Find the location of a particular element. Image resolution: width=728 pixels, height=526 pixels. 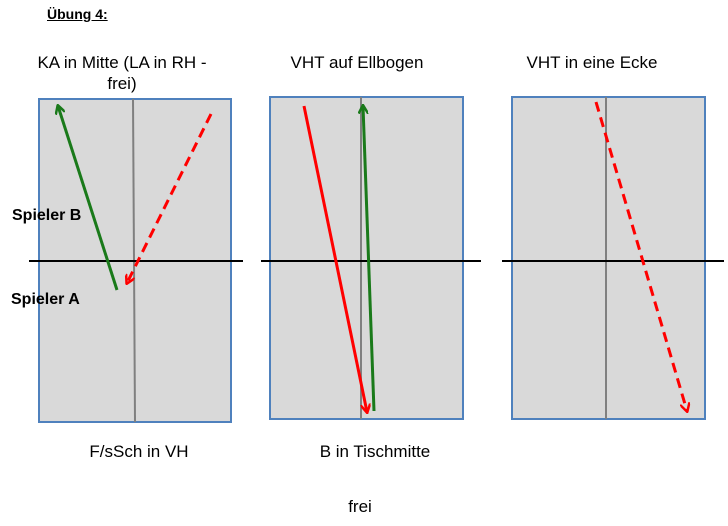

heading-ka-line1: KA in Mitte (LA in RH - is located at coordinates (122, 62).